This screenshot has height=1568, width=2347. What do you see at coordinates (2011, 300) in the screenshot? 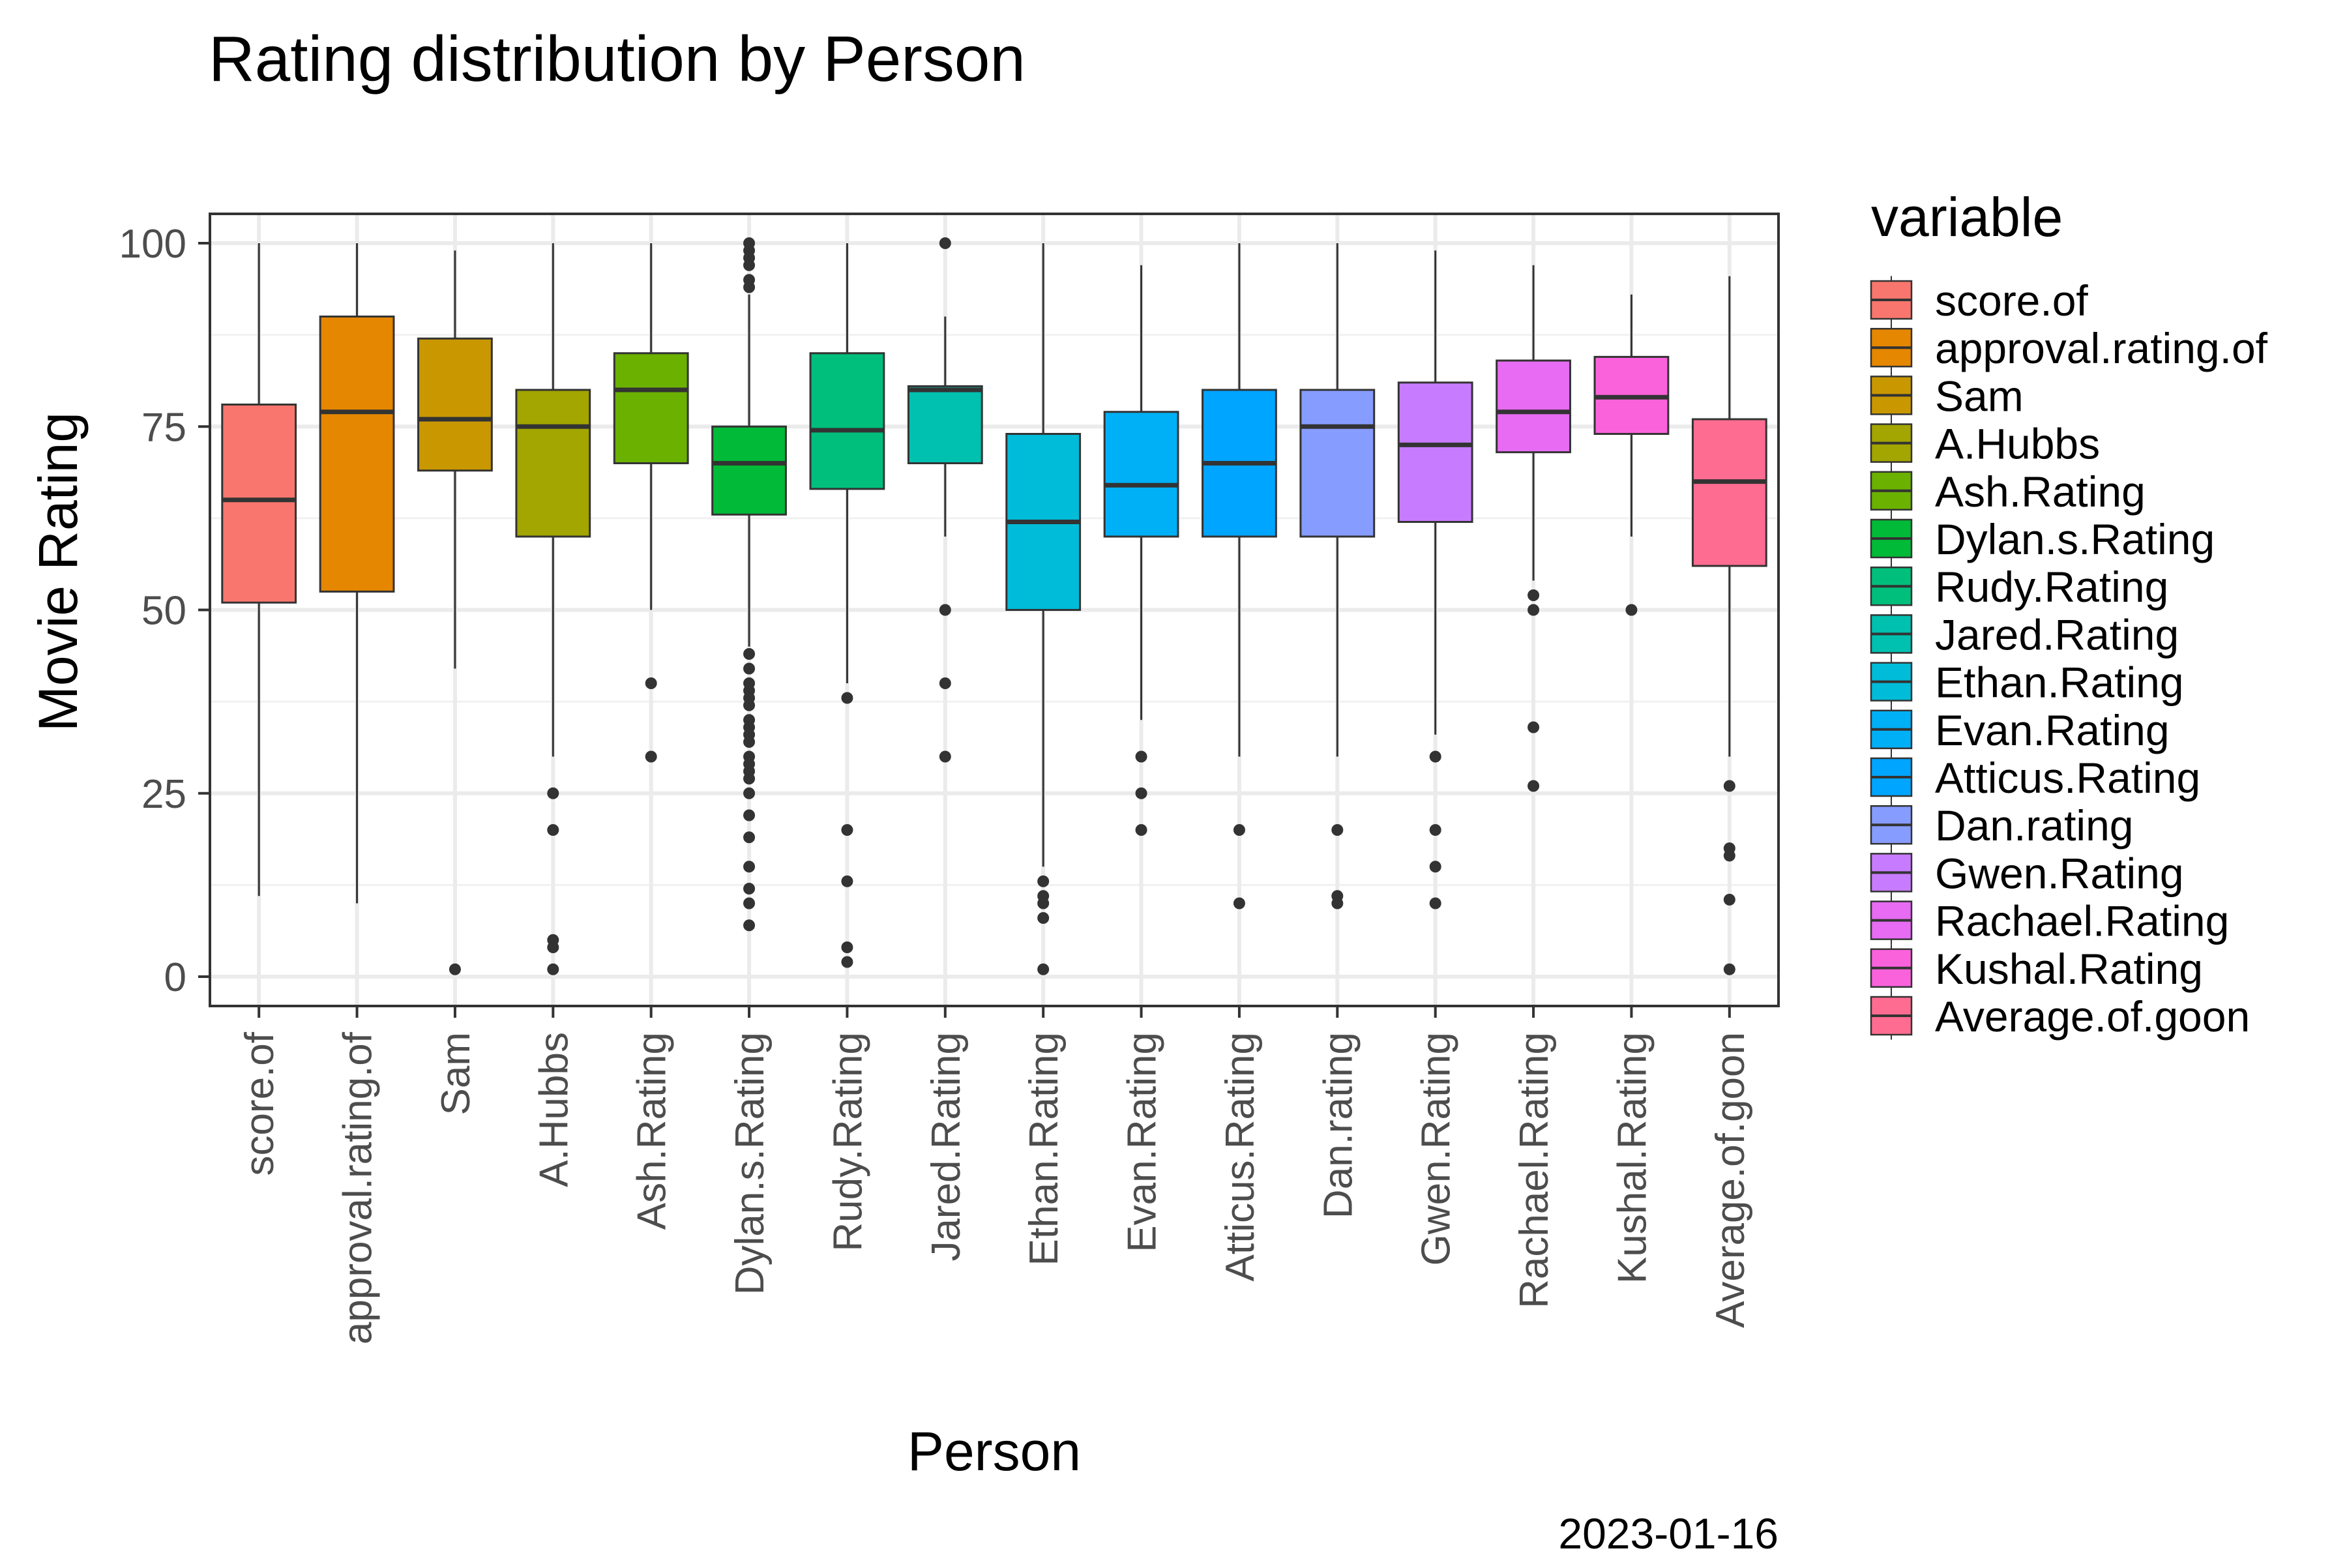
I see `legend-label: score.of` at bounding box center [2011, 300].